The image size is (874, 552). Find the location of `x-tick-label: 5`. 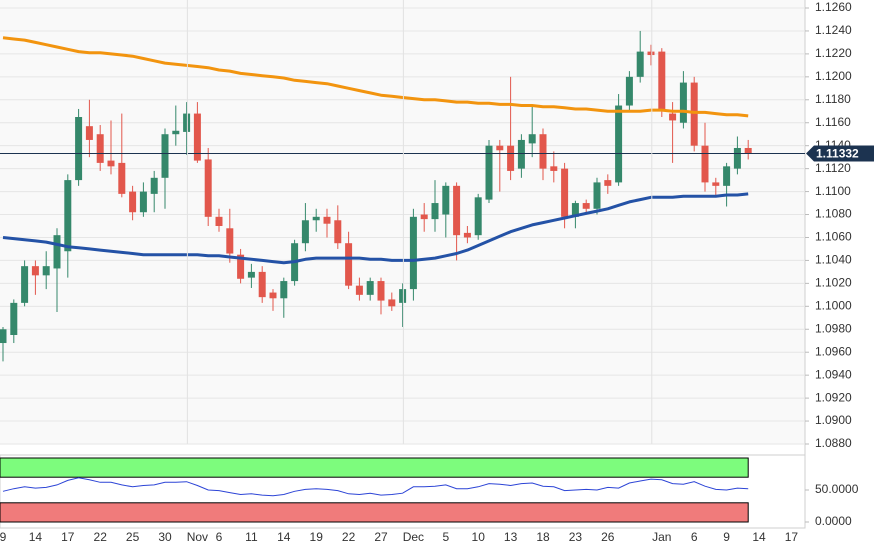

x-tick-label: 5 is located at coordinates (445, 537).